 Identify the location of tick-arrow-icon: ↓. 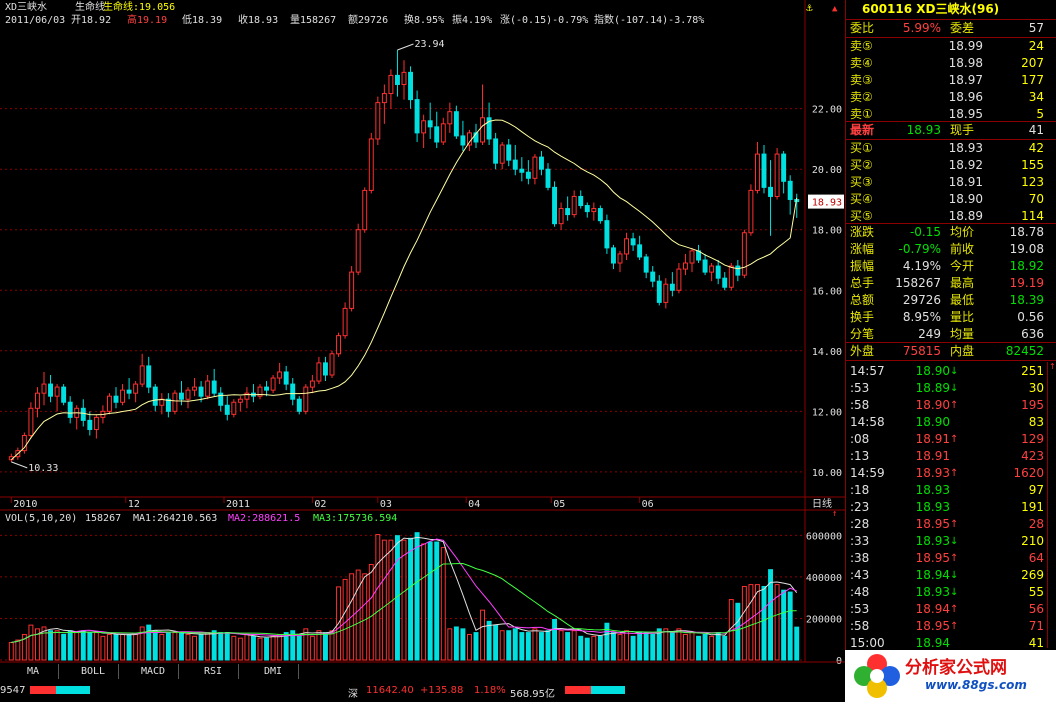
(954, 541).